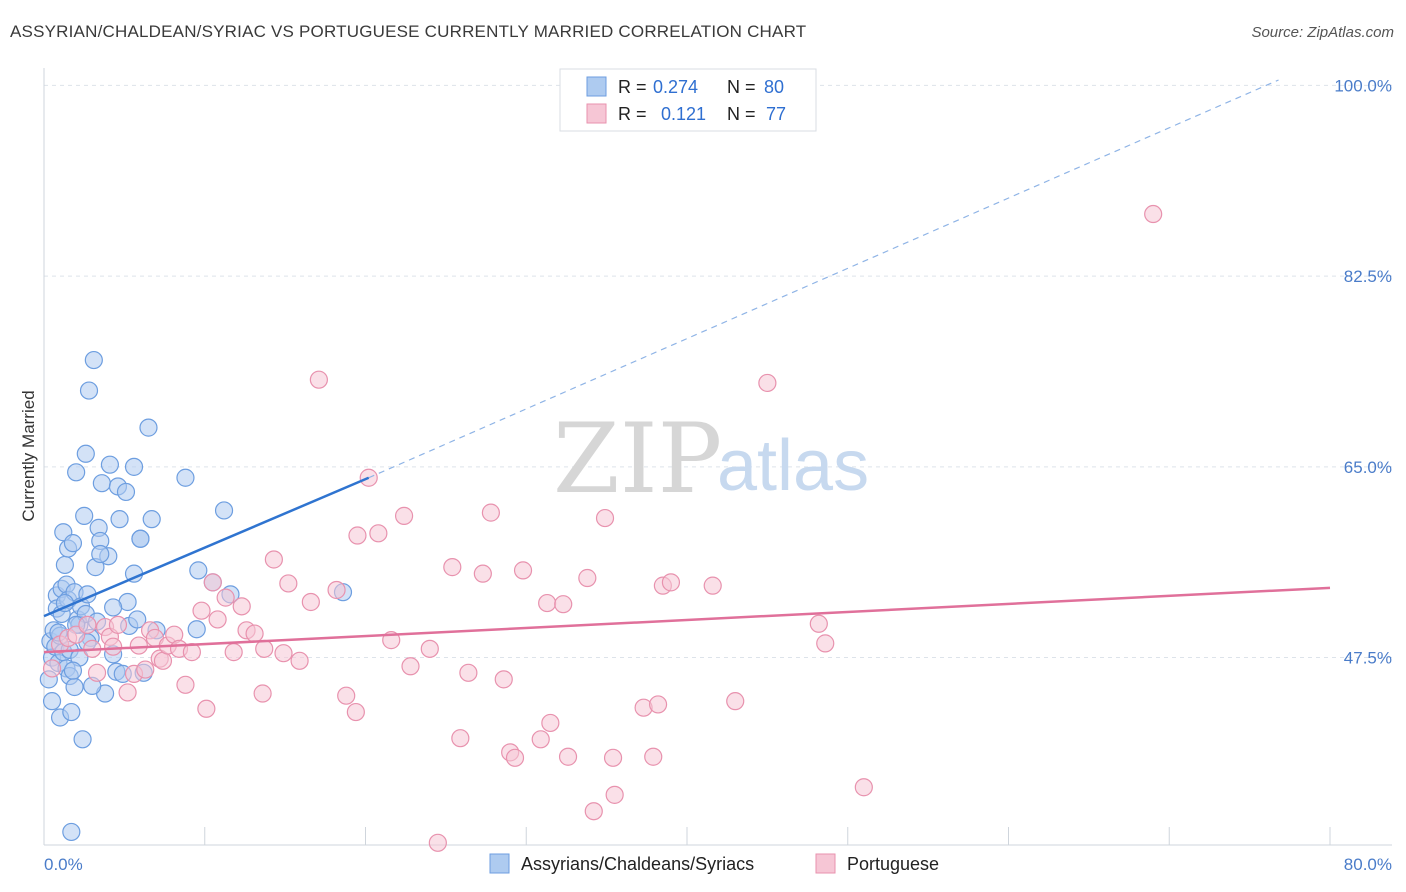 The height and width of the screenshot is (892, 1406). Describe the element at coordinates (632, 87) in the screenshot. I see `legend-r-label-1: R =` at that location.